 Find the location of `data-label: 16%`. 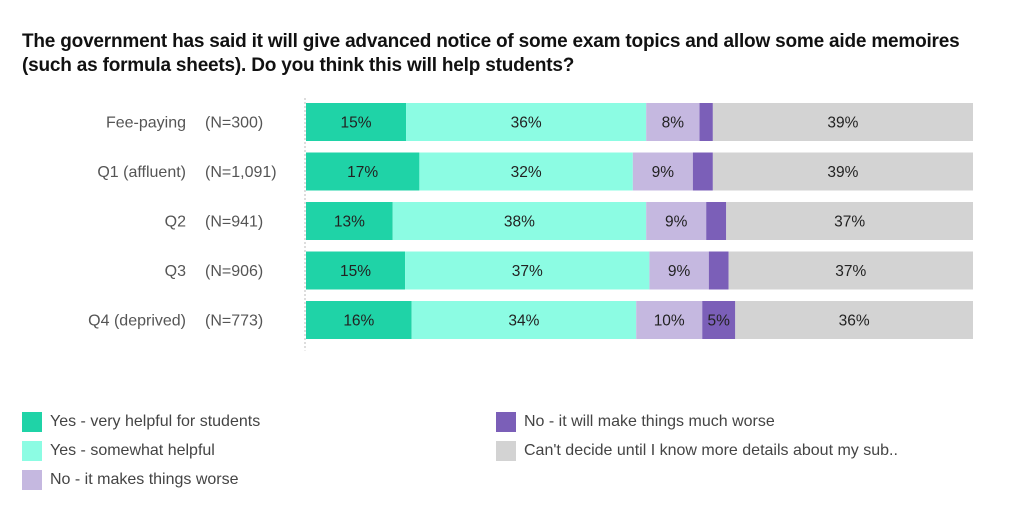

data-label: 16% is located at coordinates (358, 321).